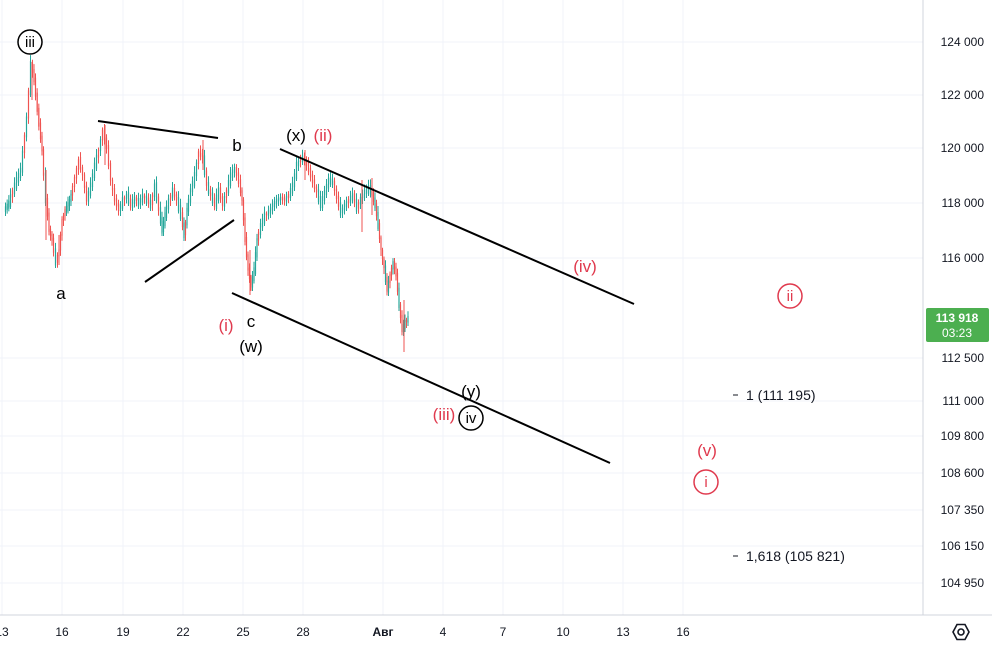  Describe the element at coordinates (183, 632) in the screenshot. I see `x-tick-label: 22` at that location.